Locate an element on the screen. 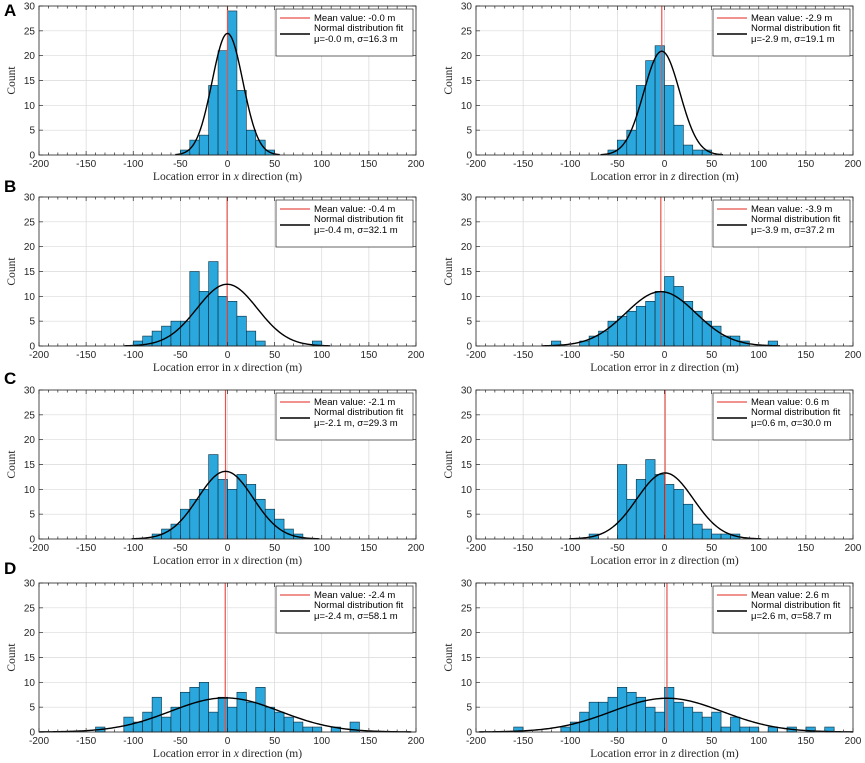 The image size is (865, 763). x-axis-label-prefix: Location error in is located at coordinates (630, 368).